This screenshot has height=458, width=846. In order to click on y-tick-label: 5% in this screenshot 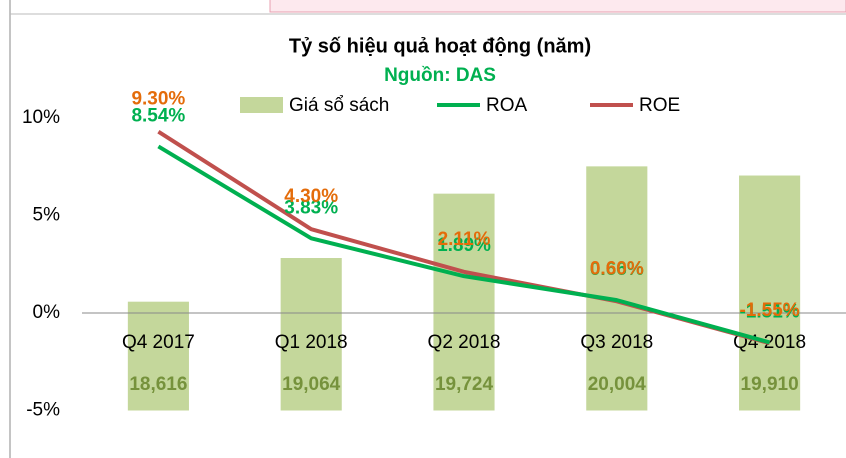, I will do `click(47, 215)`.